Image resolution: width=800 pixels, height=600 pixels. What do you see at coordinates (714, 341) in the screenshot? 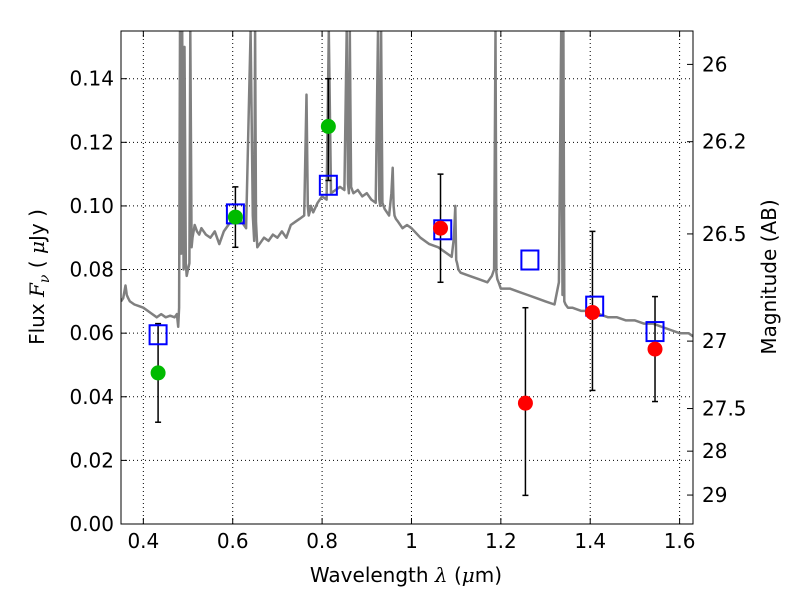
I see `y2-tick-label: 27` at bounding box center [714, 341].